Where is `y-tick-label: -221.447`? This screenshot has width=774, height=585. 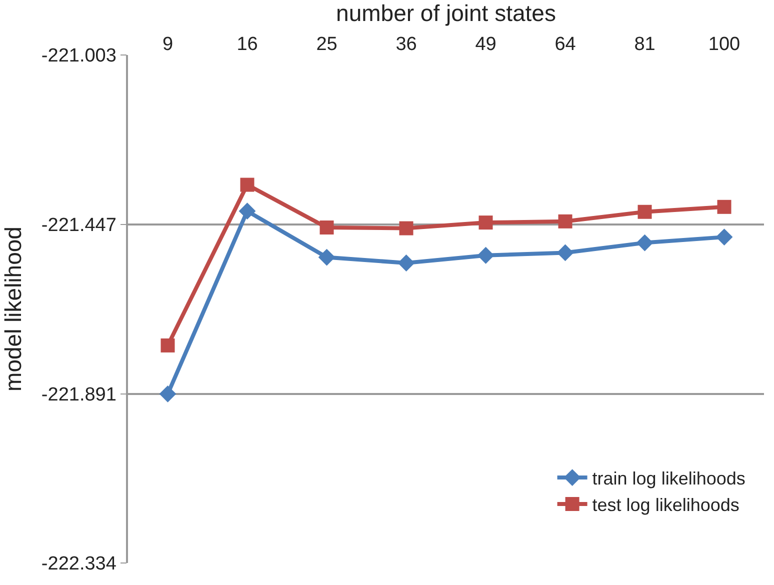 y-tick-label: -221.447 is located at coordinates (78, 225).